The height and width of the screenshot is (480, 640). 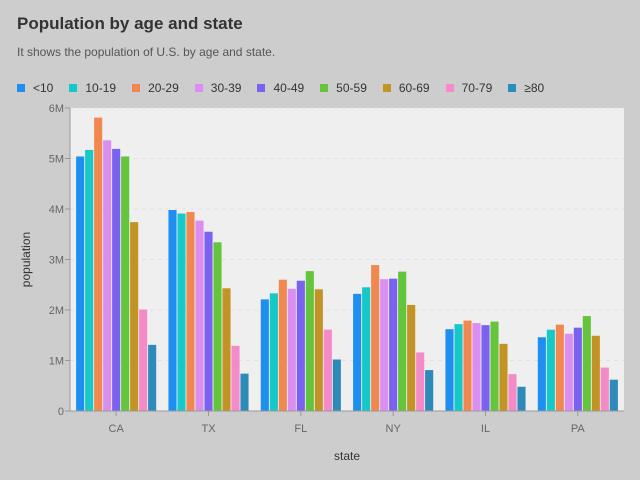 I want to click on legend-label: 70-79, so click(x=477, y=88).